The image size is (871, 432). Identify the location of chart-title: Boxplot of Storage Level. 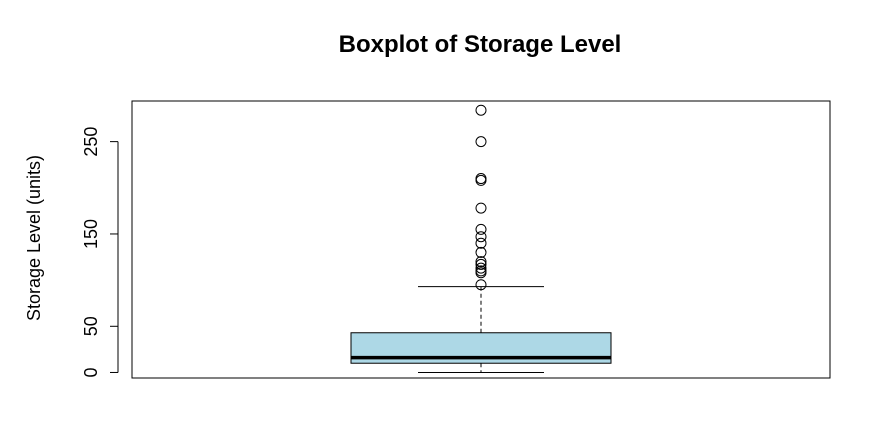
(480, 44).